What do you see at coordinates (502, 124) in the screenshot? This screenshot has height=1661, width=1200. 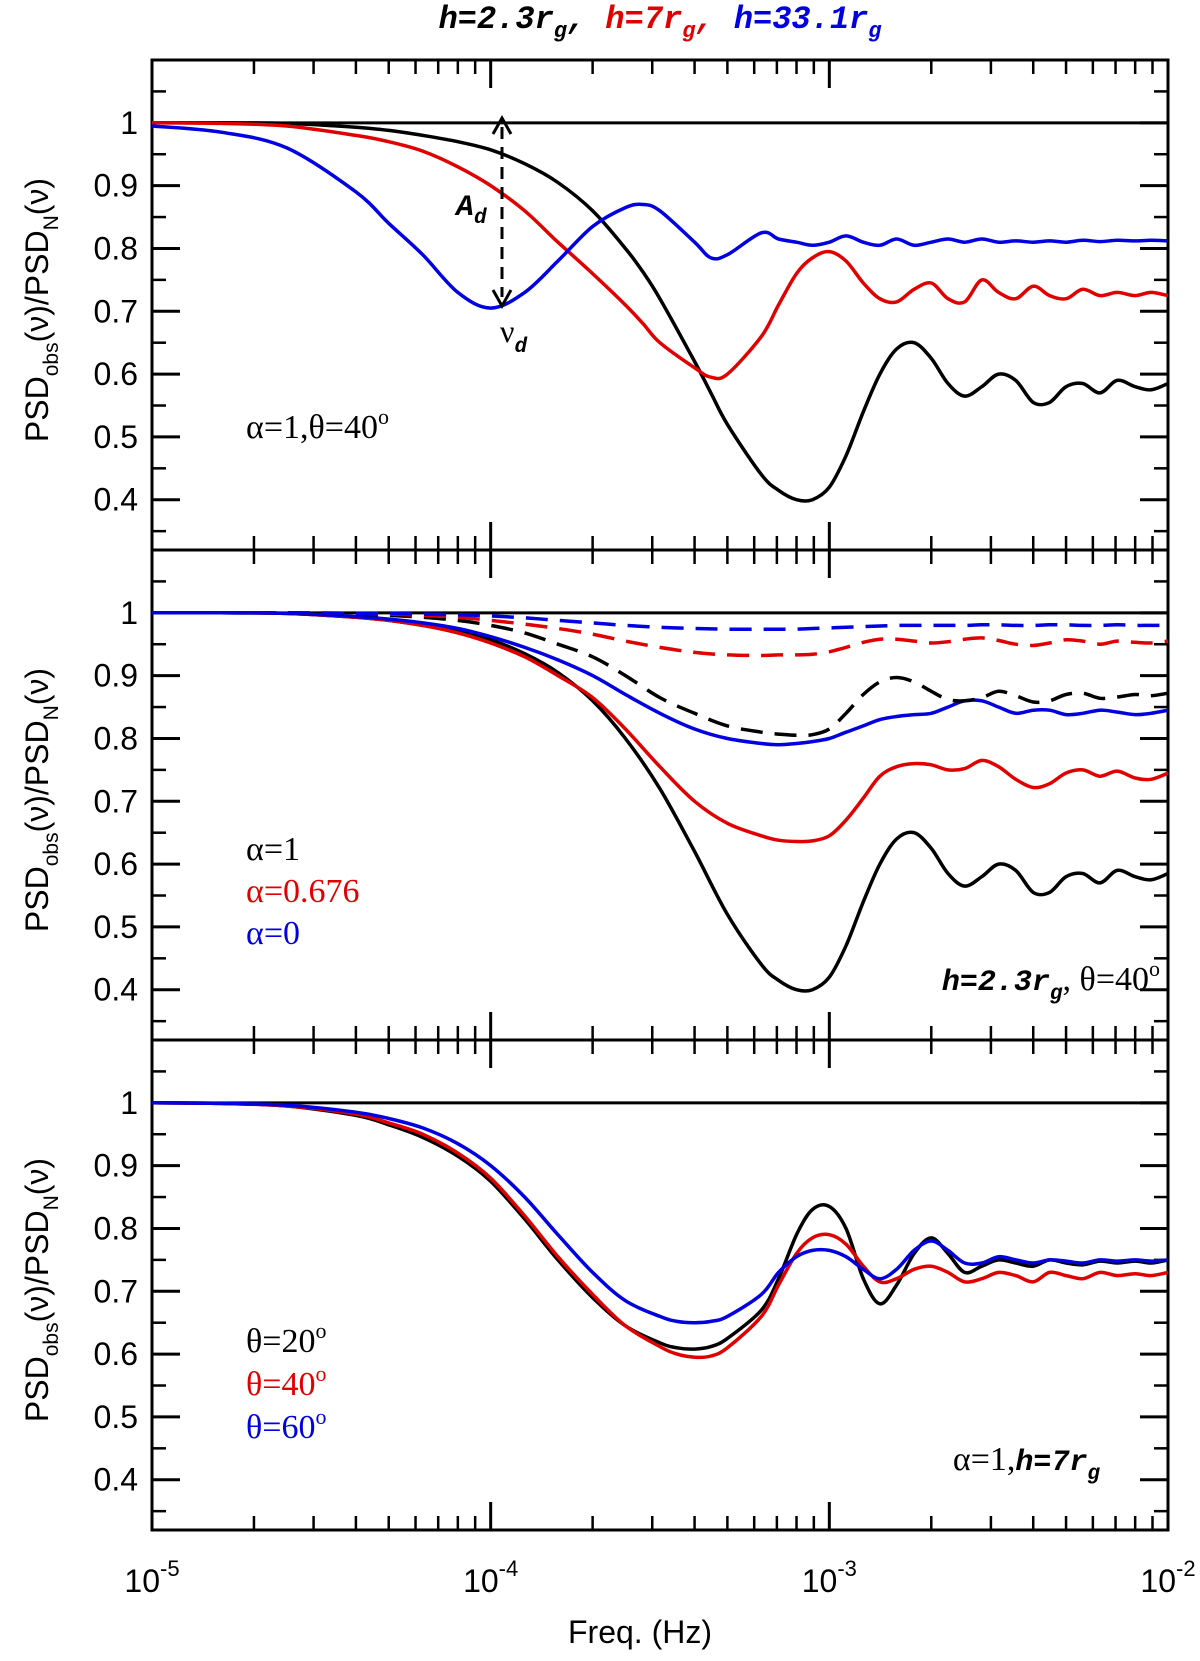 I see `amplitude-arrow-head-up` at bounding box center [502, 124].